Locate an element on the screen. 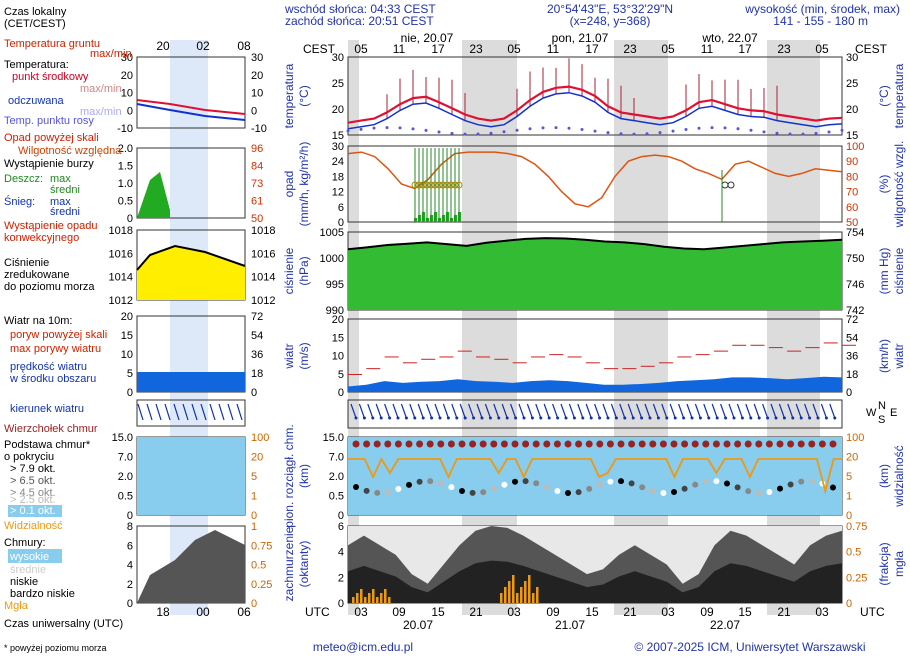  axis-label: temperatura is located at coordinates (289, 95).